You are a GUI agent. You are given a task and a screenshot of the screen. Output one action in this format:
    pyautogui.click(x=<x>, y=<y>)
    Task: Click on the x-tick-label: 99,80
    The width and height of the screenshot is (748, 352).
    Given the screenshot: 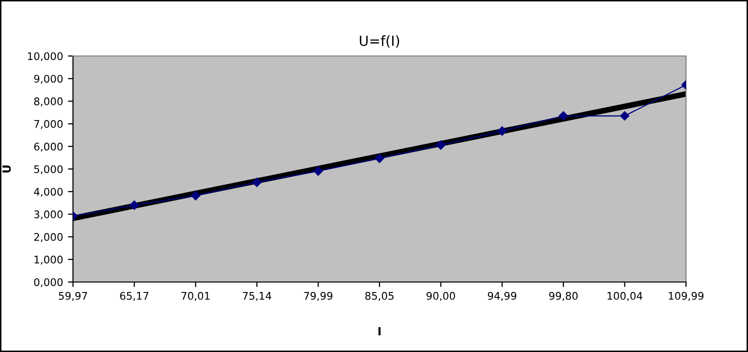 What is the action you would take?
    pyautogui.click(x=563, y=296)
    